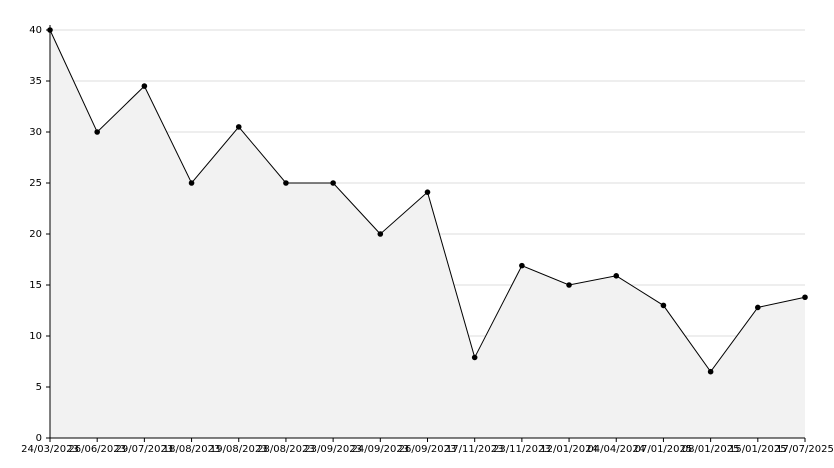 The image size is (834, 468). Describe the element at coordinates (569, 449) in the screenshot. I see `x-tick-label: 12/01/2024` at that location.